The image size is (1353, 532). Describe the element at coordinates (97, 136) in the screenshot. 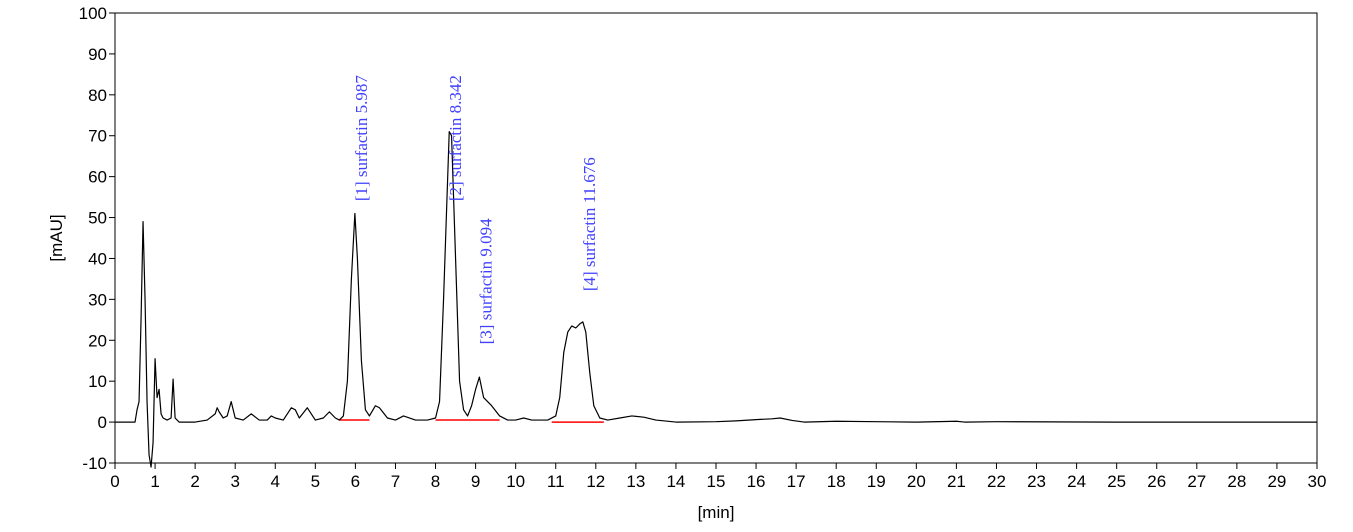

I see `y-tick-label: 70` at that location.